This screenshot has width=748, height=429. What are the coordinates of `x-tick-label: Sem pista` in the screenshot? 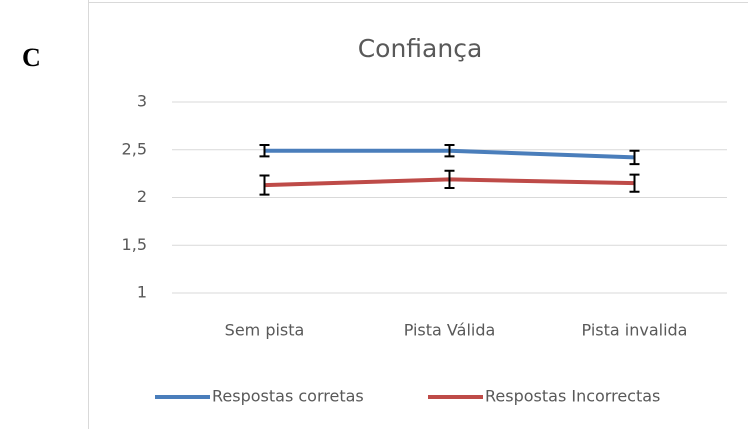 It's located at (265, 330).